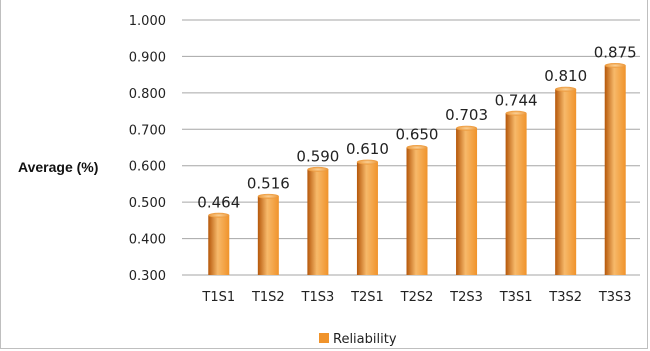 The width and height of the screenshot is (650, 351). I want to click on legend: Reliability, so click(358, 339).